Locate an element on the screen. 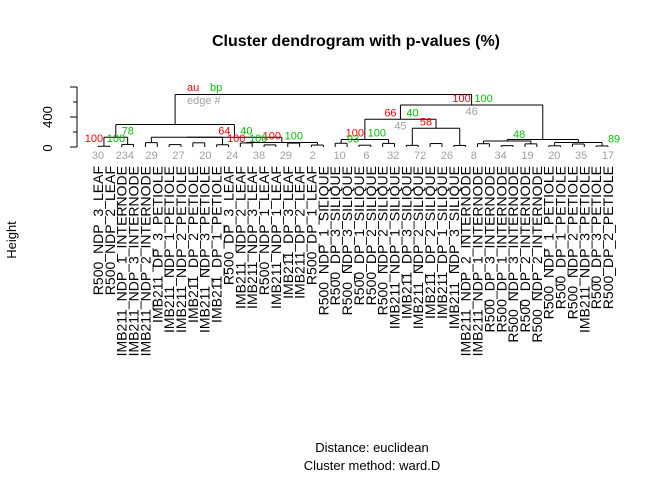 The height and width of the screenshot is (480, 672). leaf-label: IMB211_DP_2_LEAF is located at coordinates (300, 232).